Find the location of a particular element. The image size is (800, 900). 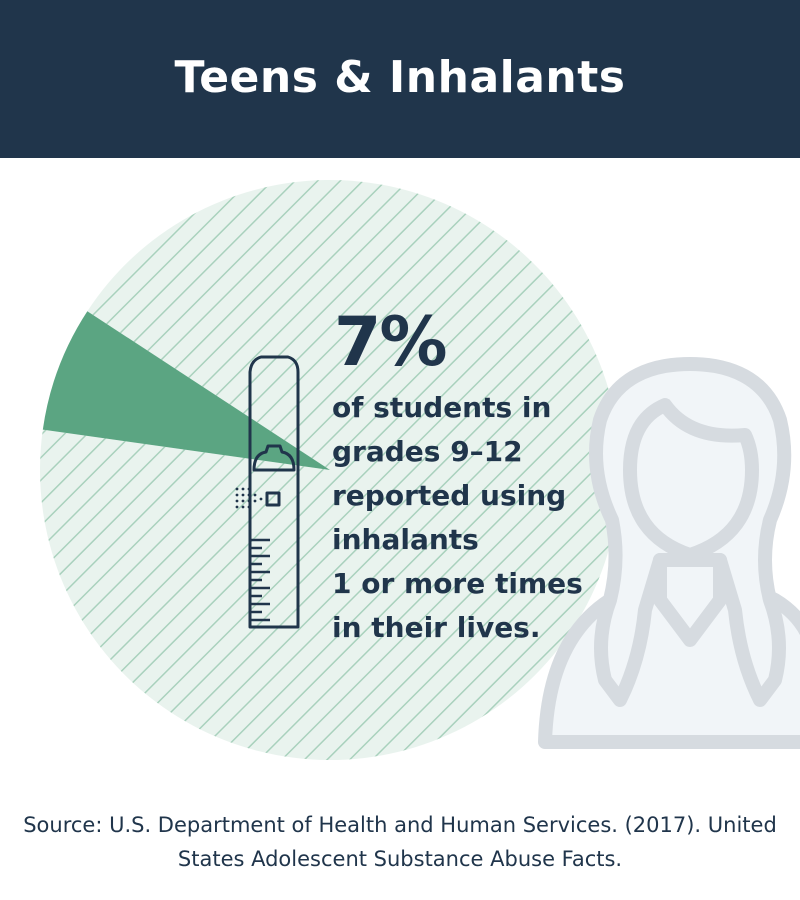

source-line: States Adolescent Substance Abuse Facts. is located at coordinates (400, 859).